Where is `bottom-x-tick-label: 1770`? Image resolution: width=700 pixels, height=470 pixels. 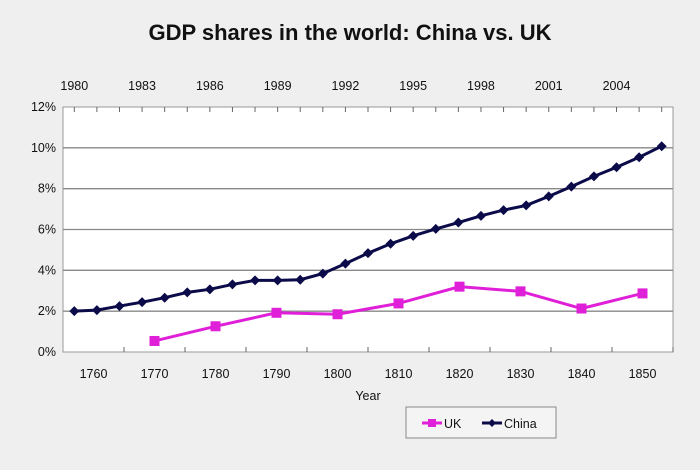
bottom-x-tick-label: 1770 is located at coordinates (155, 374).